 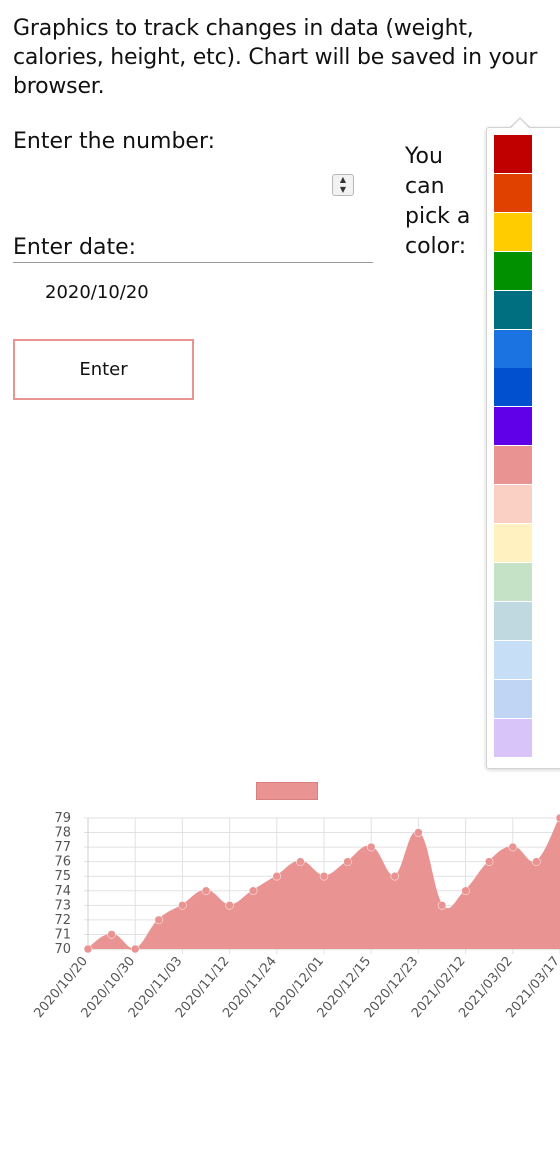 What do you see at coordinates (62, 862) in the screenshot?
I see `y-tick-label: 76` at bounding box center [62, 862].